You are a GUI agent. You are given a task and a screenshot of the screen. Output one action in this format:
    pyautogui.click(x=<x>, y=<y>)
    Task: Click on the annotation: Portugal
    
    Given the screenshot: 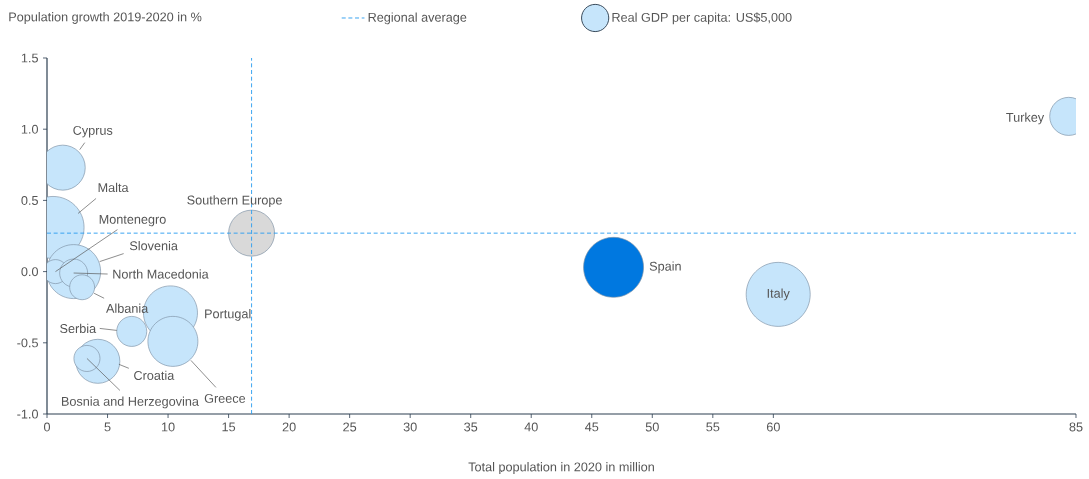 What is the action you would take?
    pyautogui.click(x=228, y=314)
    